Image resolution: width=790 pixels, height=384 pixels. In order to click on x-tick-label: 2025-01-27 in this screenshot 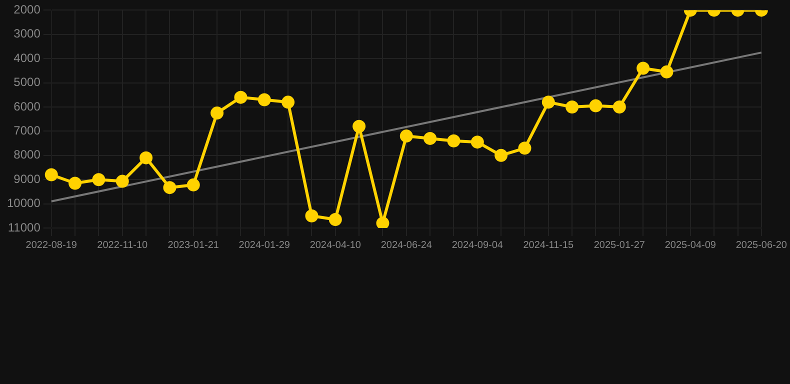, I will do `click(620, 245)`.